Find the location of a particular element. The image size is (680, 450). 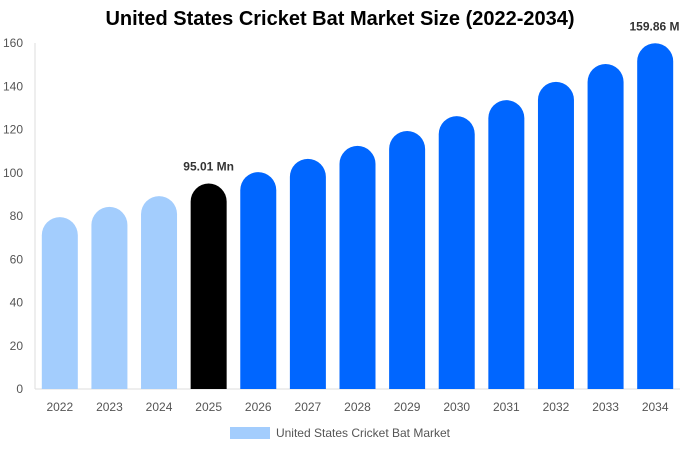

bar-2031 is located at coordinates (506, 244).